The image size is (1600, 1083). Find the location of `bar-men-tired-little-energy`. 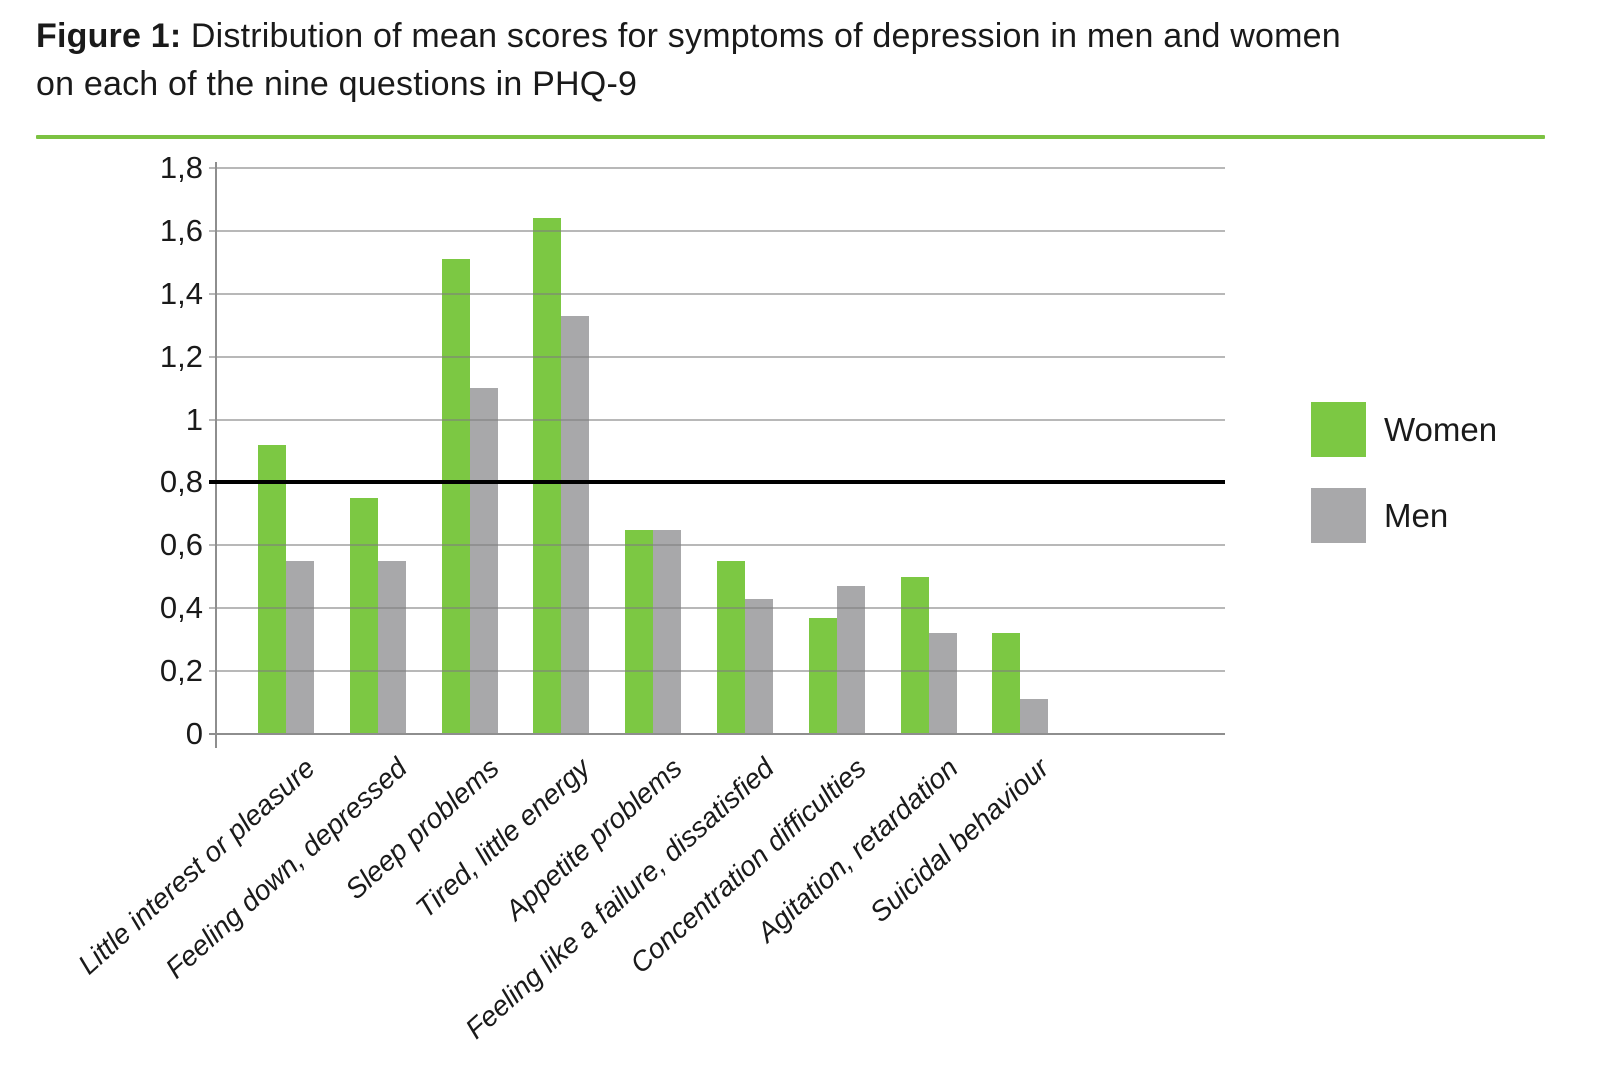

bar-men-tired-little-energy is located at coordinates (575, 525).